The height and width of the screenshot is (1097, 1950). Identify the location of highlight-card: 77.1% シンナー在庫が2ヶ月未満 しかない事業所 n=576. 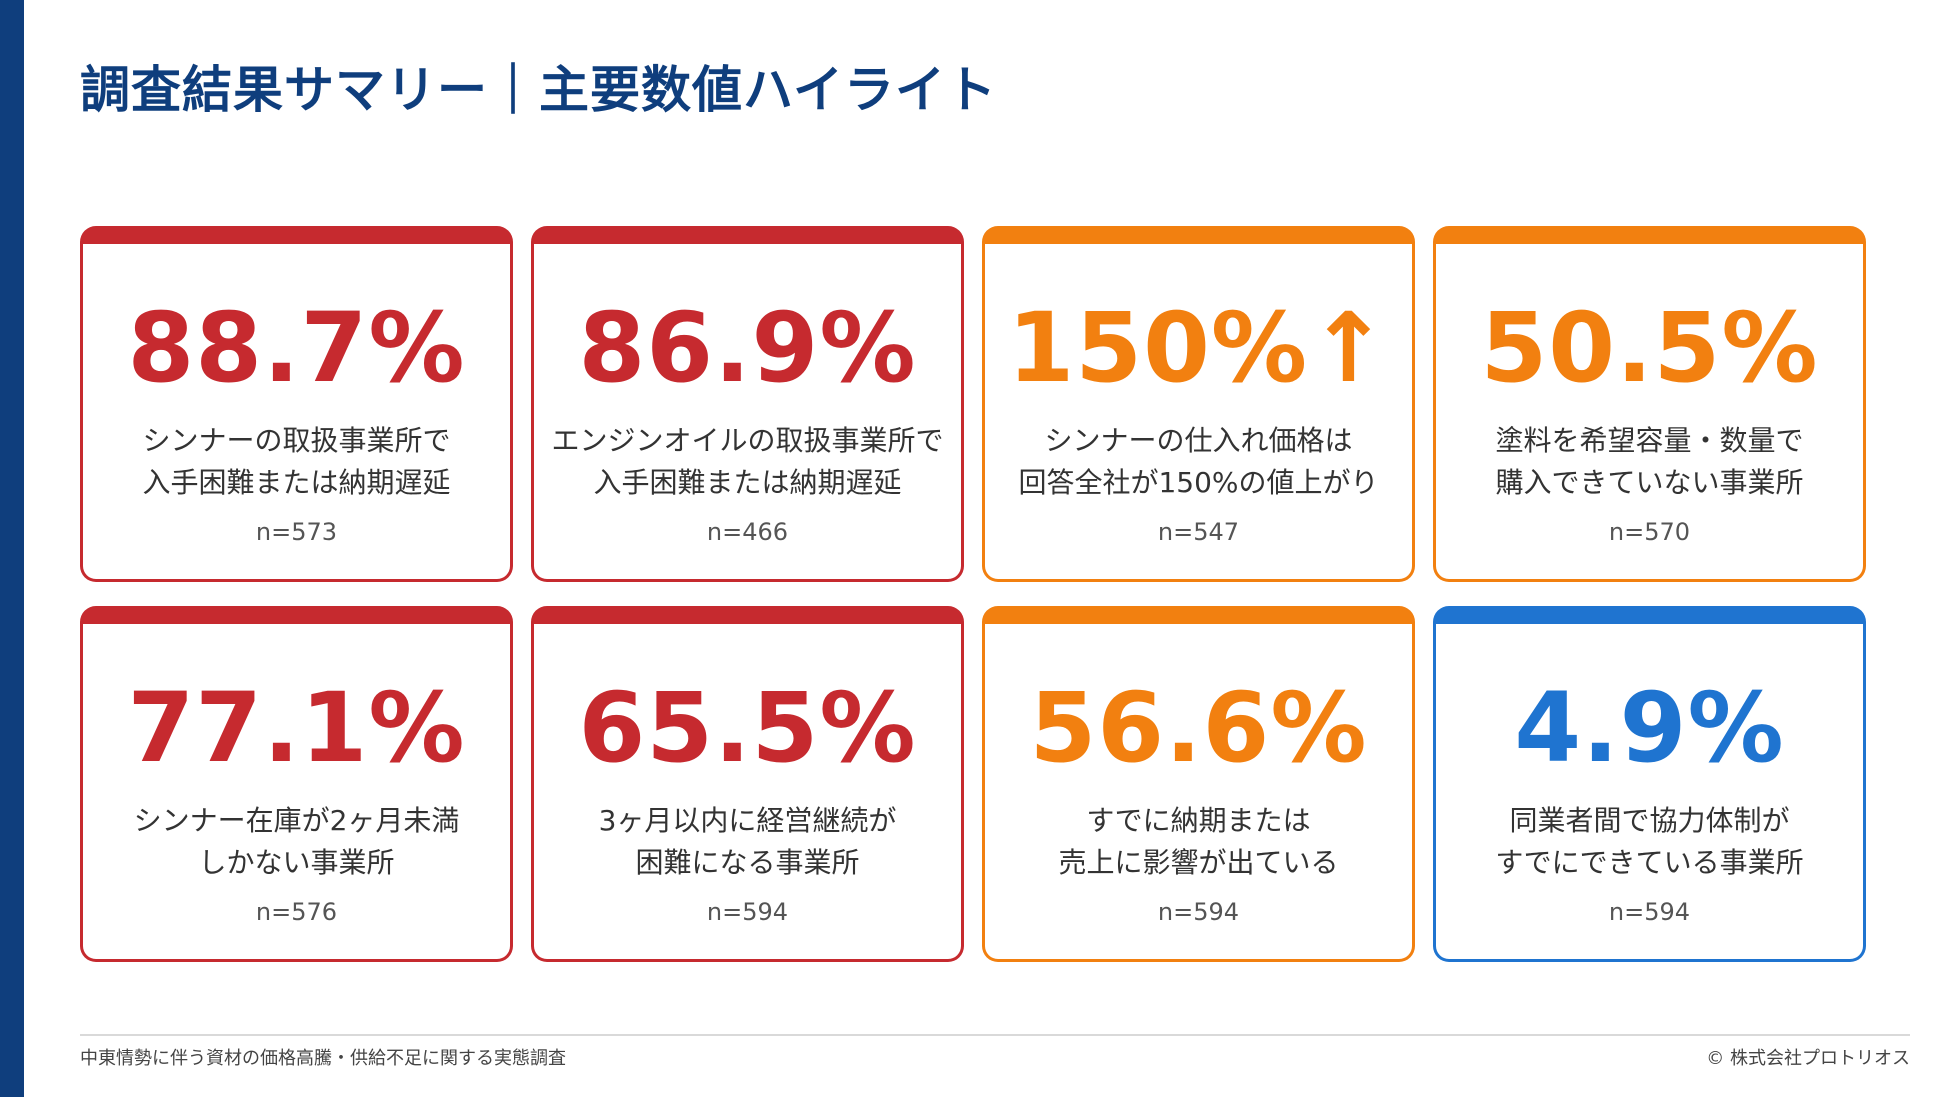
(296, 784).